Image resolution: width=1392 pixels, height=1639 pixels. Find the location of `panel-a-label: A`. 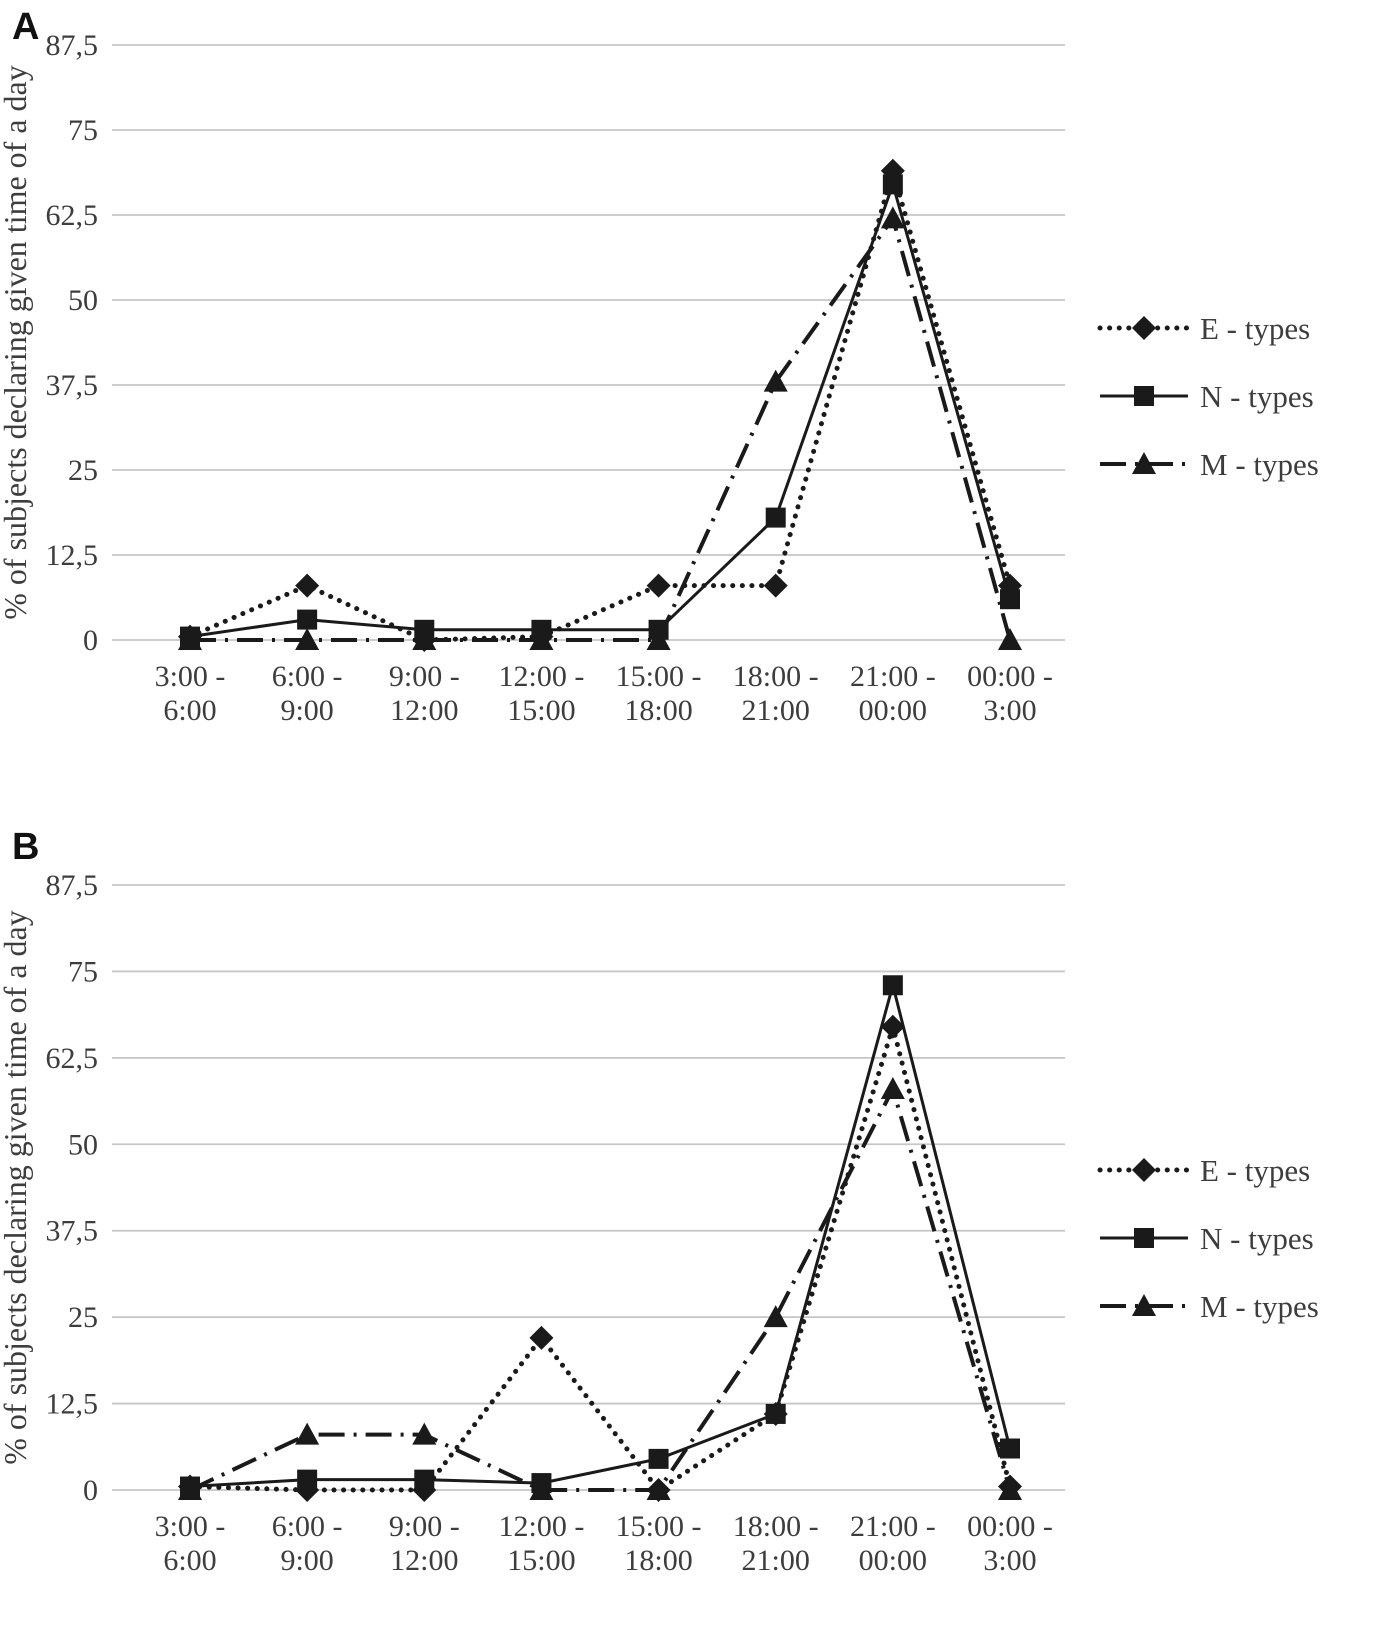

panel-a-label: A is located at coordinates (26, 27).